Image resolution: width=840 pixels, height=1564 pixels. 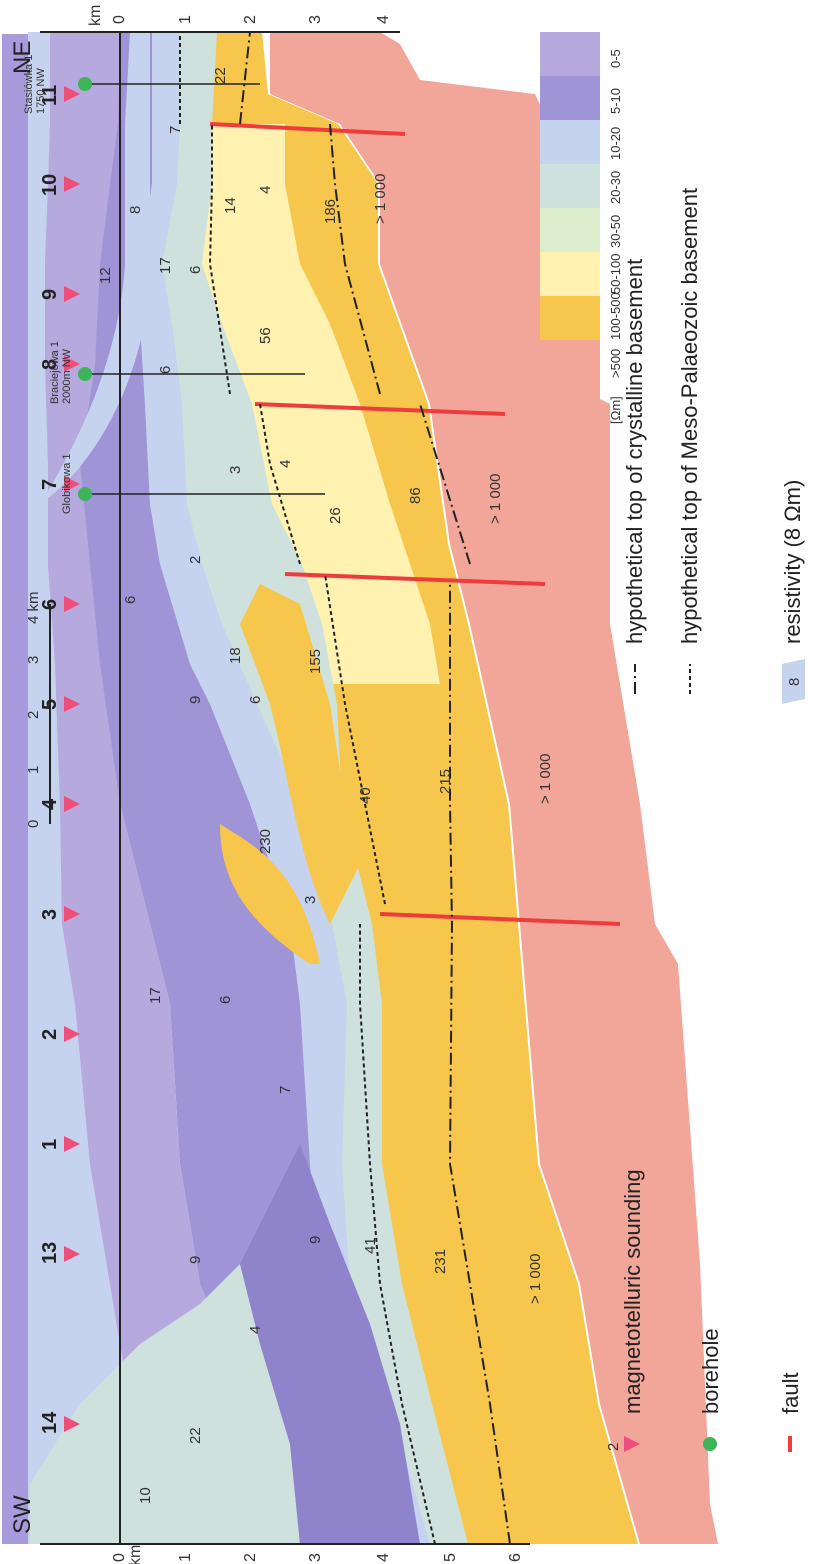 I want to click on colorbar-label: 100-500, so click(x=615, y=316).